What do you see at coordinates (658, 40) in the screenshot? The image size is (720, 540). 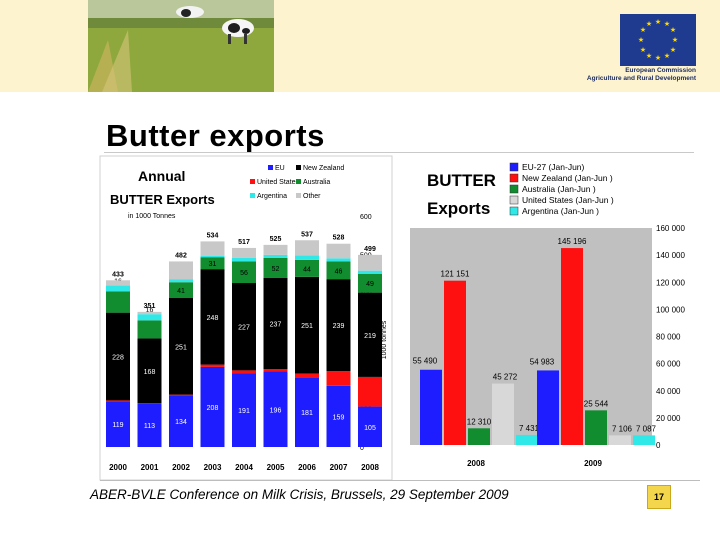 I see `eu-stars-icon: ★ ★★ ★★★ ★★★ ★★★` at bounding box center [658, 40].